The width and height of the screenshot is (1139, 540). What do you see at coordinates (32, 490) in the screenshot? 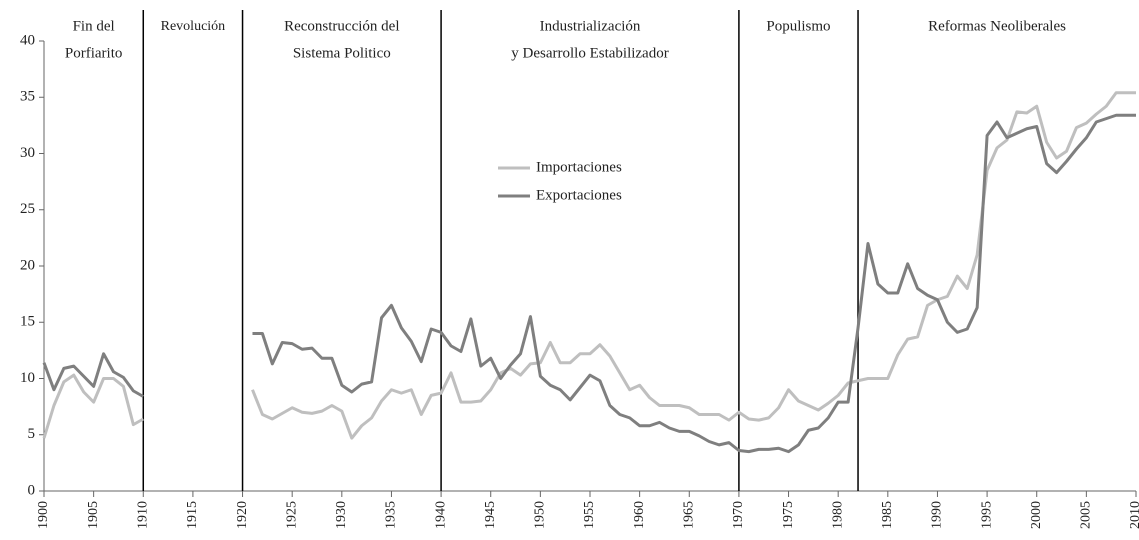
I see `y-tick-label: 0` at bounding box center [32, 490].